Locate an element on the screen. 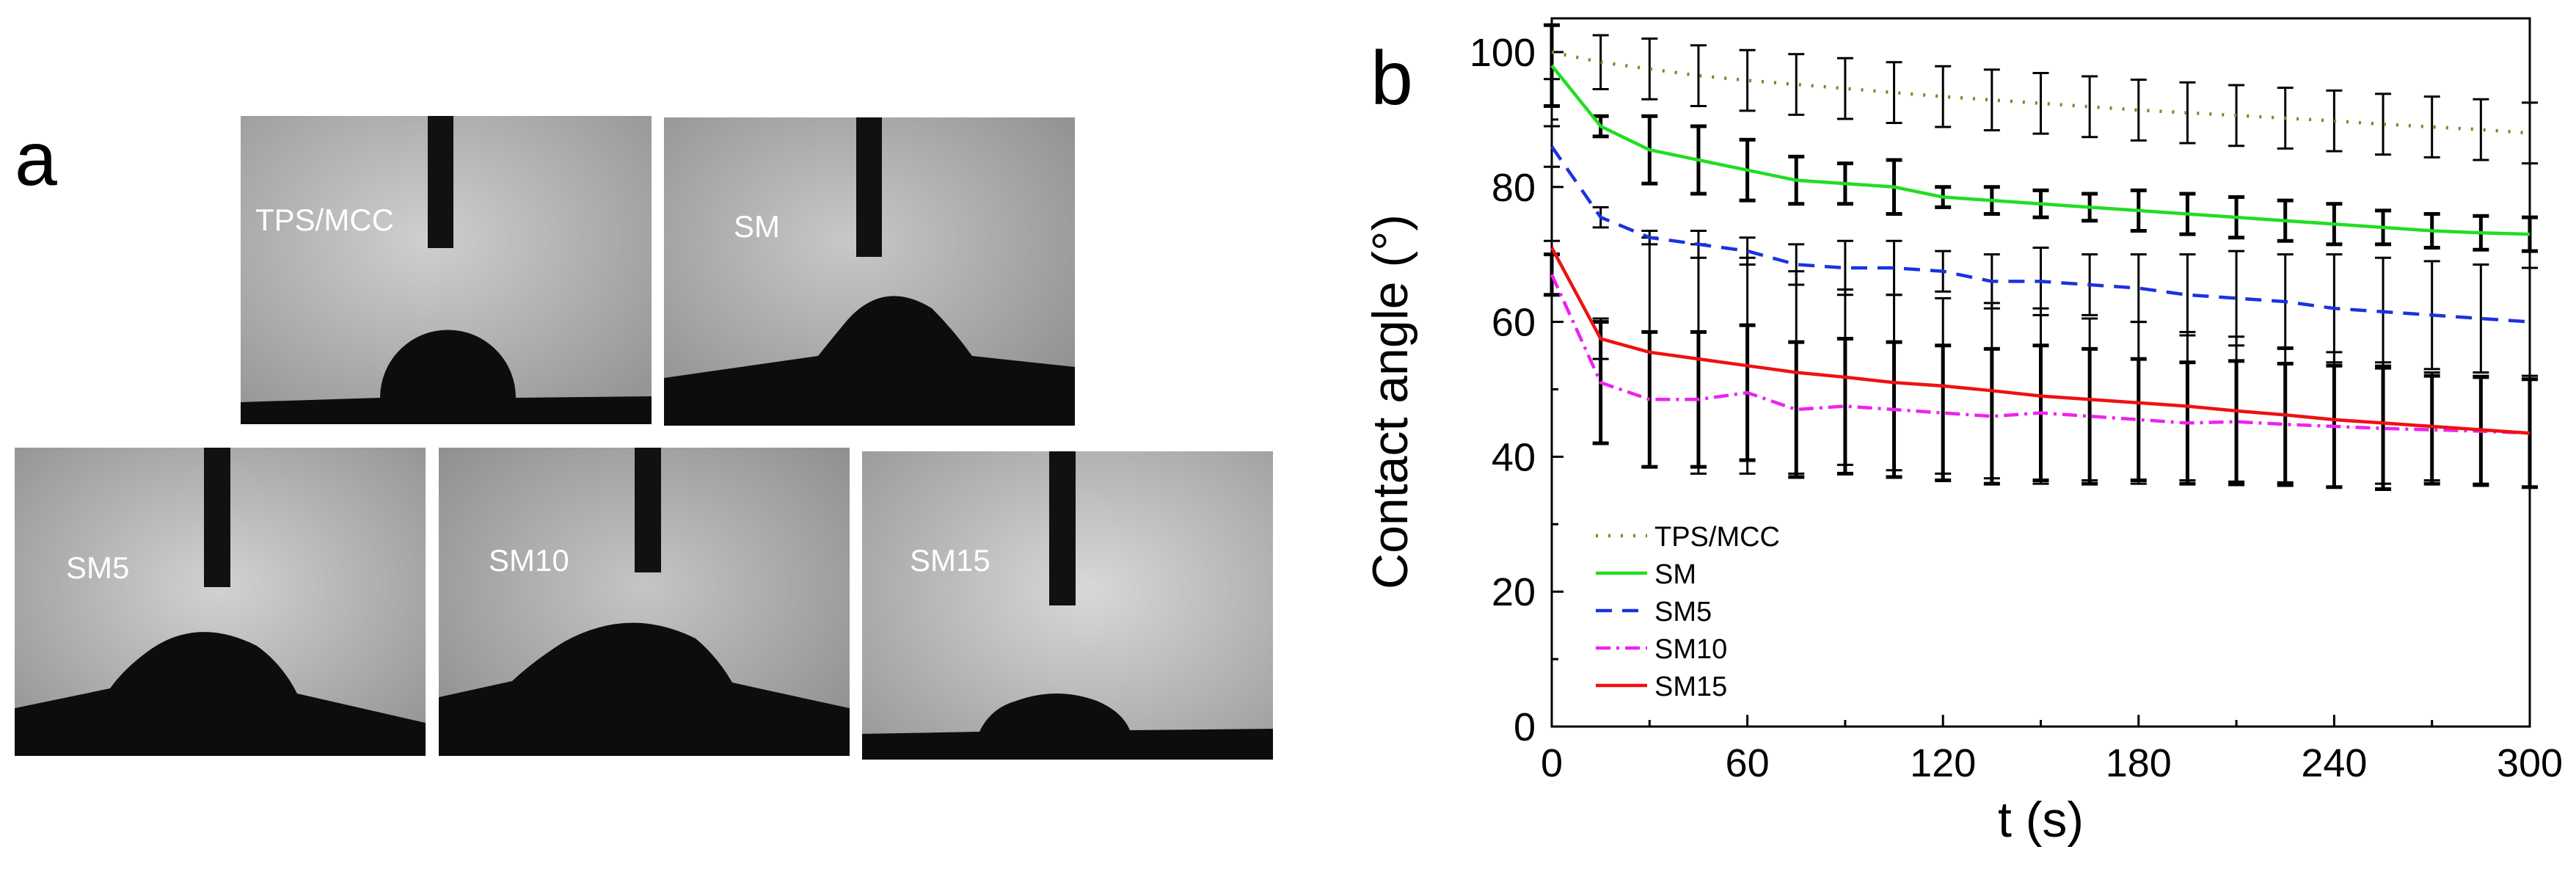 This screenshot has height=877, width=2576. error-bars-tps-mcc is located at coordinates (2041, 94).